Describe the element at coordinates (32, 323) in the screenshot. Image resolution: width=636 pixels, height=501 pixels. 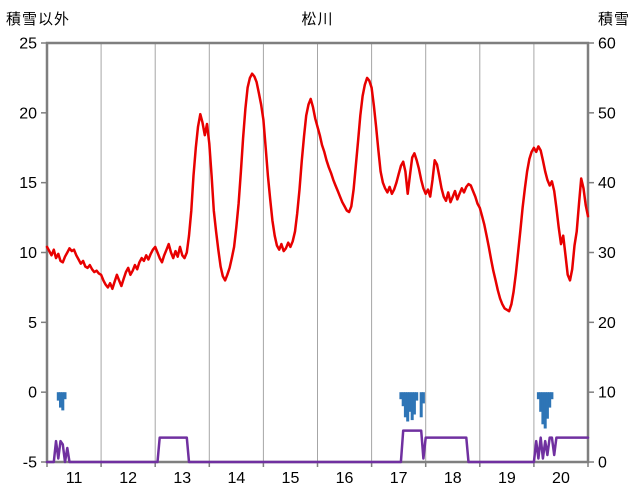
I see `left-axis-tick-label: 5` at that location.